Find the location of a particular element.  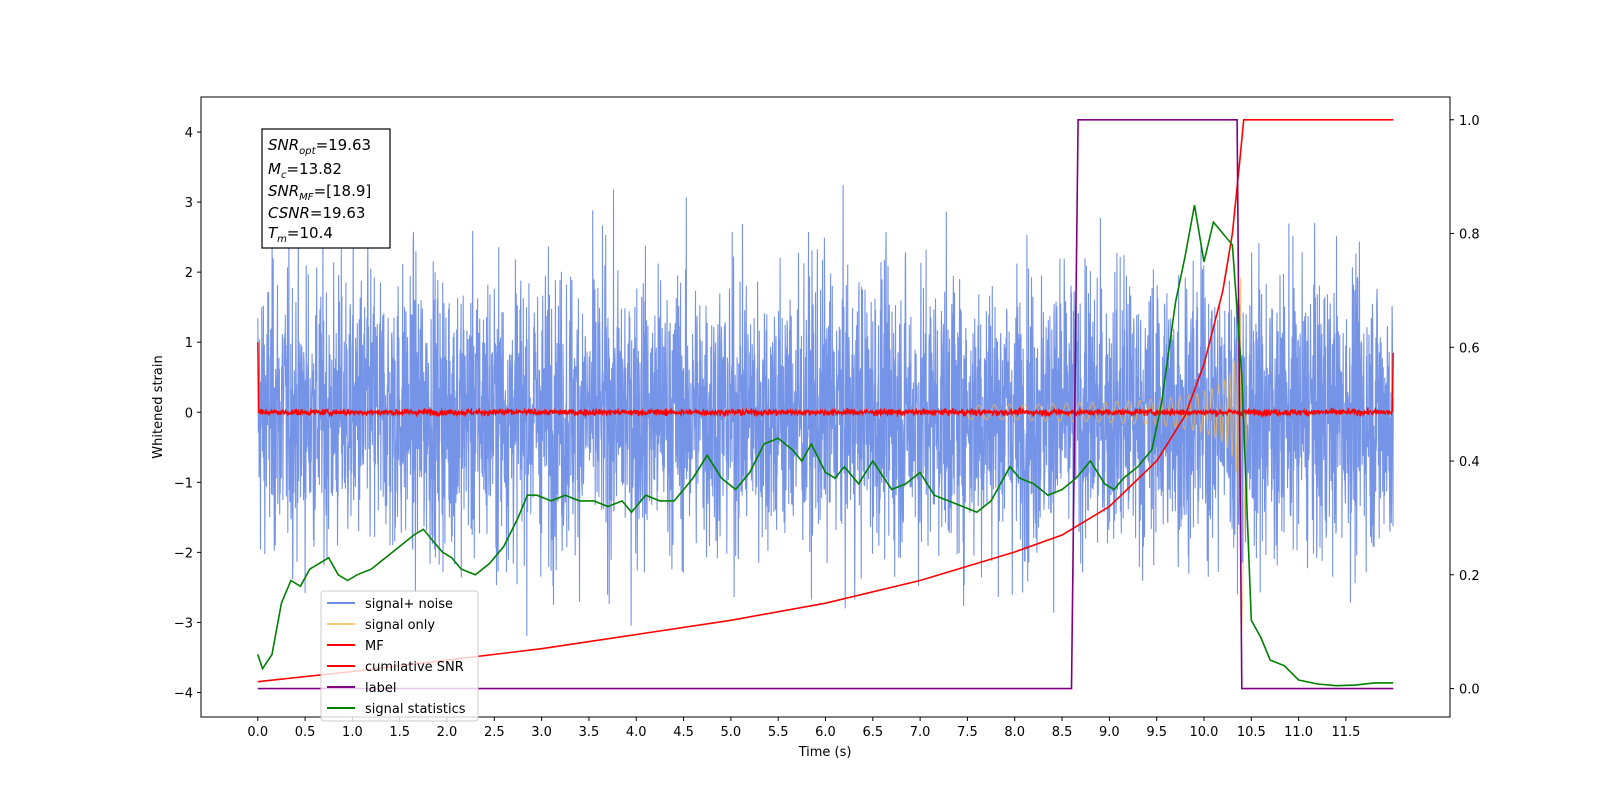

x-tick-label: 9.5 is located at coordinates (1156, 732).